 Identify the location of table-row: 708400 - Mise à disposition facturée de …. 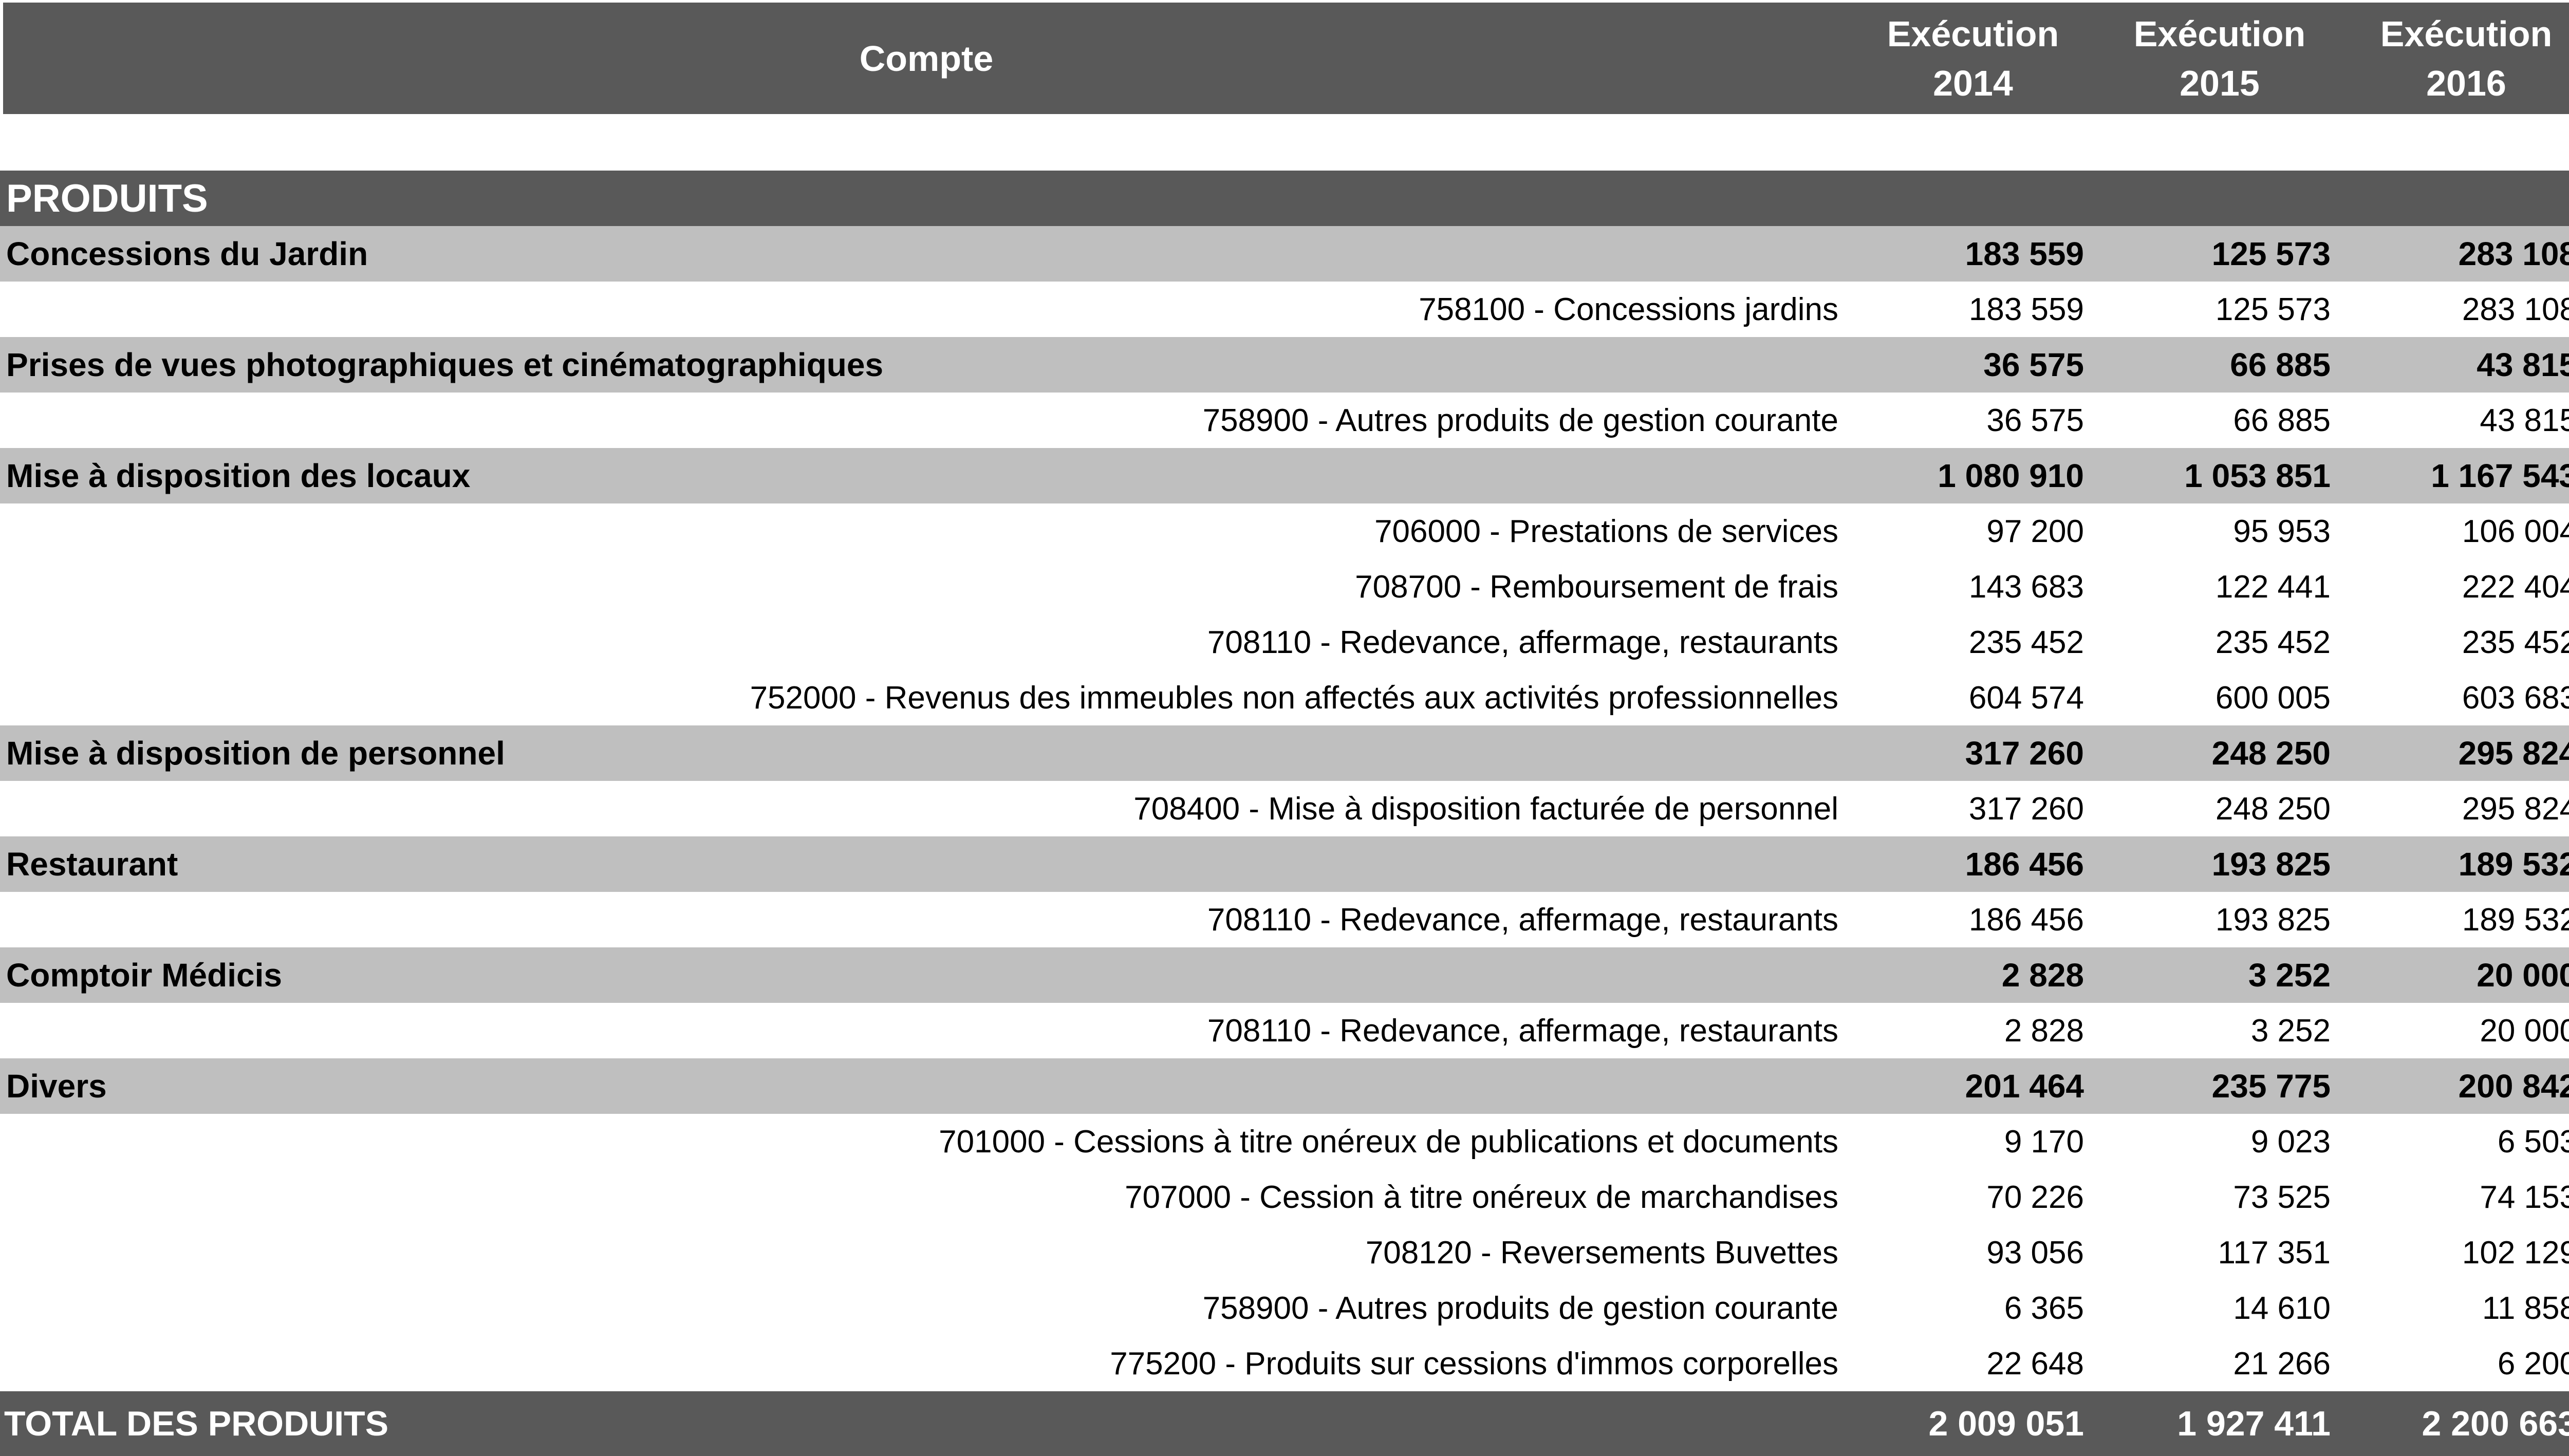
(1284, 808).